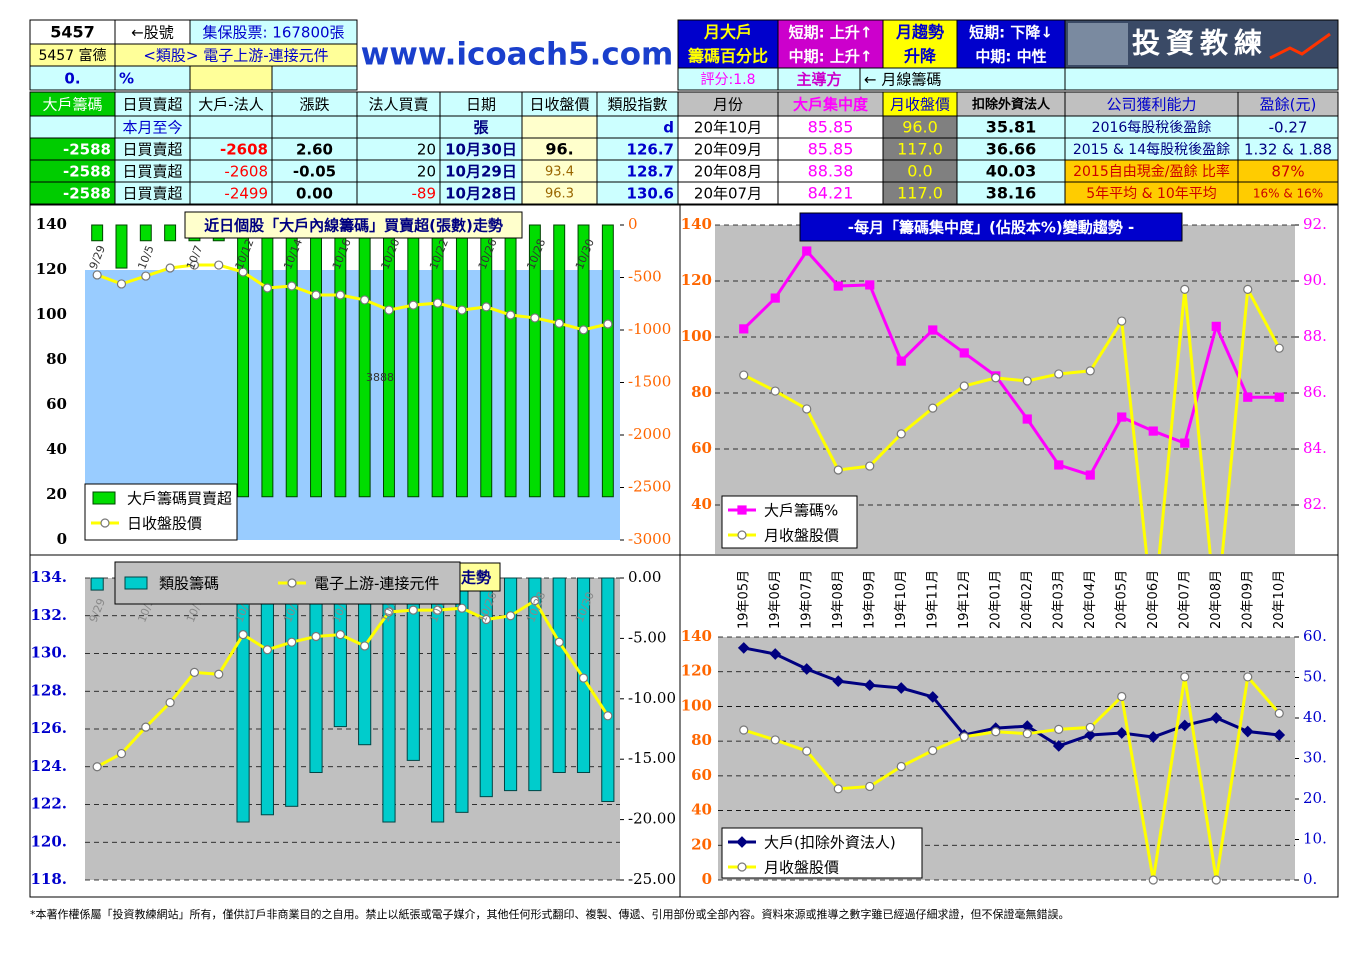  I want to click on table-text: d, so click(668, 128).